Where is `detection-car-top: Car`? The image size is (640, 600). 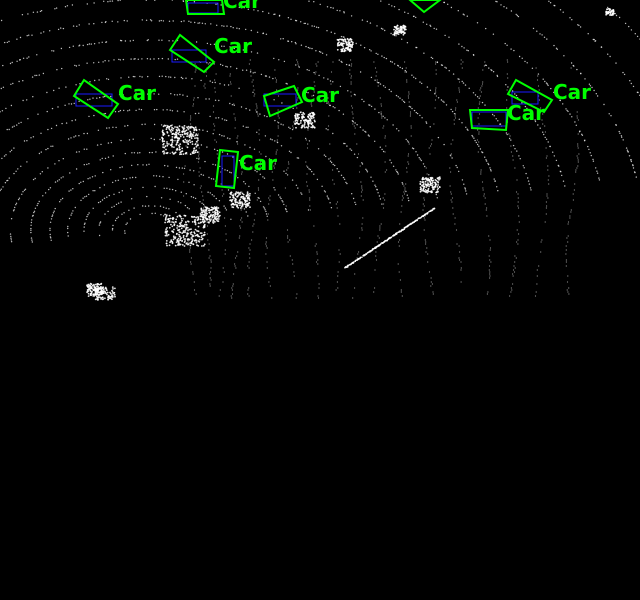 detection-car-top: Car is located at coordinates (222, 7).